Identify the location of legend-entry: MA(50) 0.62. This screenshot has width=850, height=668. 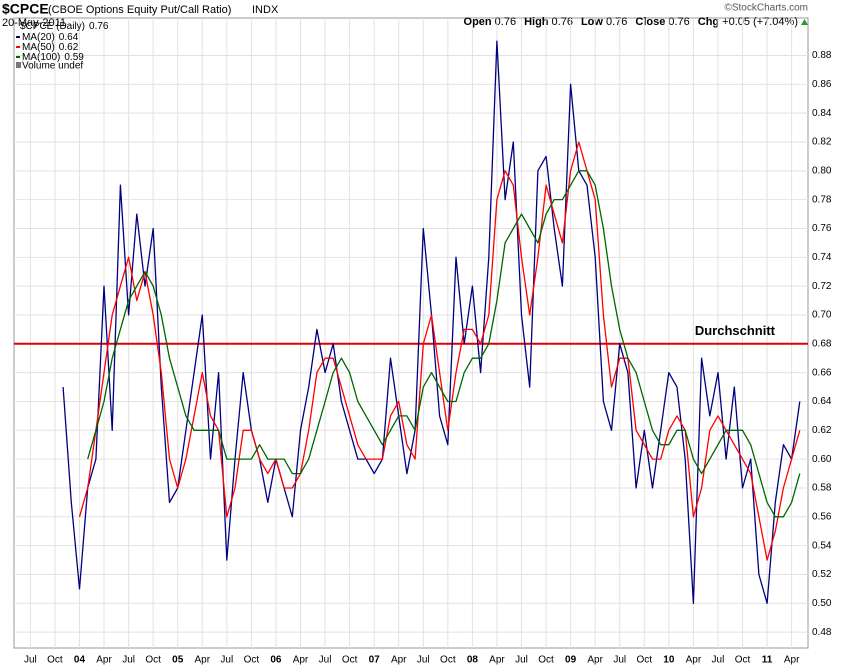
(50, 47).